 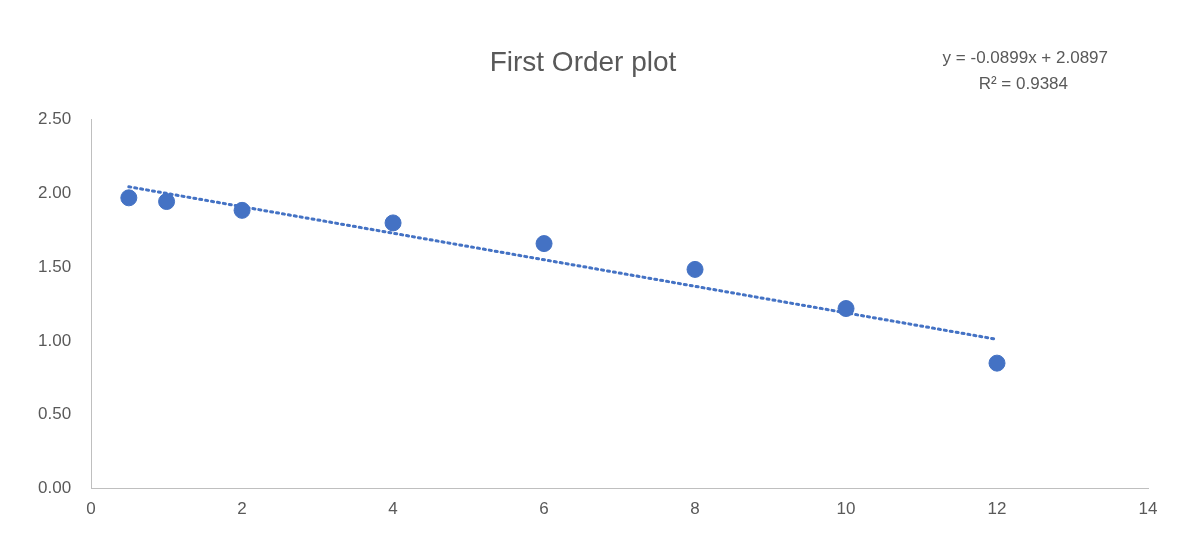 I want to click on x-tick-label: 10, so click(x=846, y=509).